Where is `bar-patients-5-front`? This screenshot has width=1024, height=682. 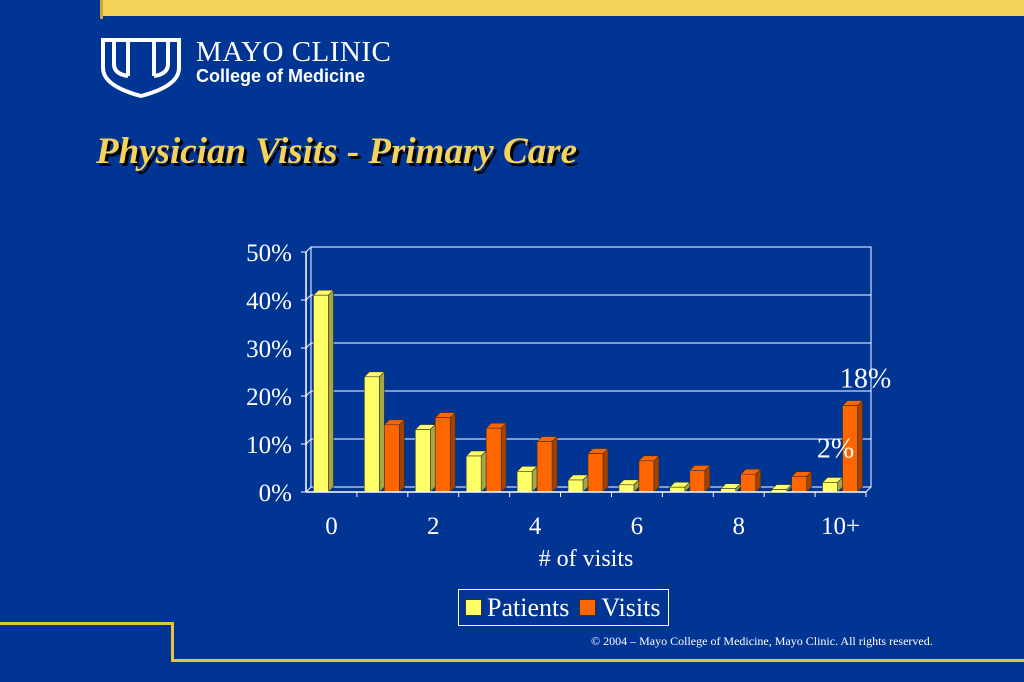
bar-patients-5-front is located at coordinates (575, 486).